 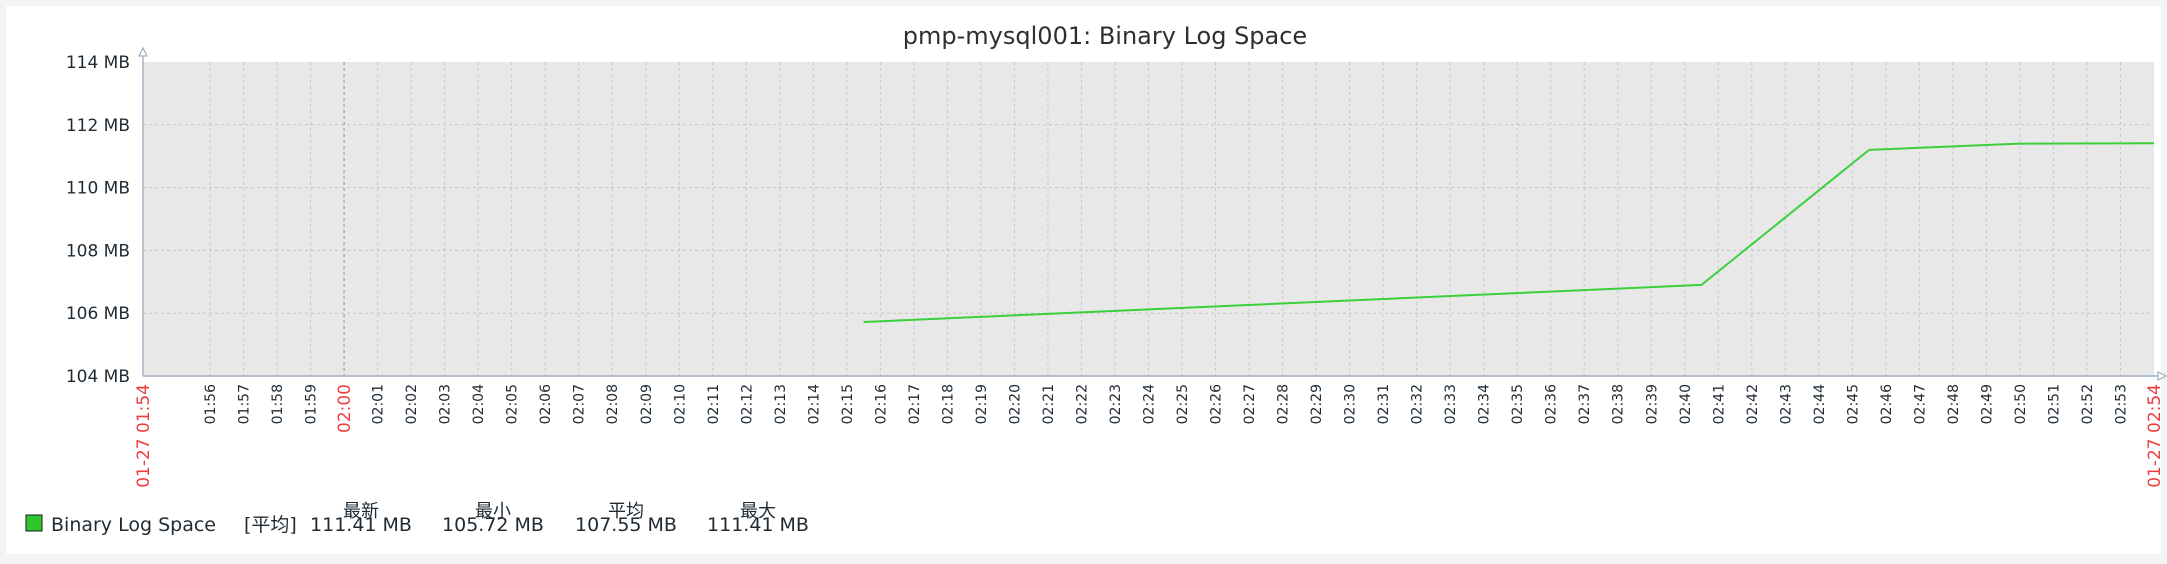 What do you see at coordinates (1920, 404) in the screenshot?
I see `x-tick-label: 02:47` at bounding box center [1920, 404].